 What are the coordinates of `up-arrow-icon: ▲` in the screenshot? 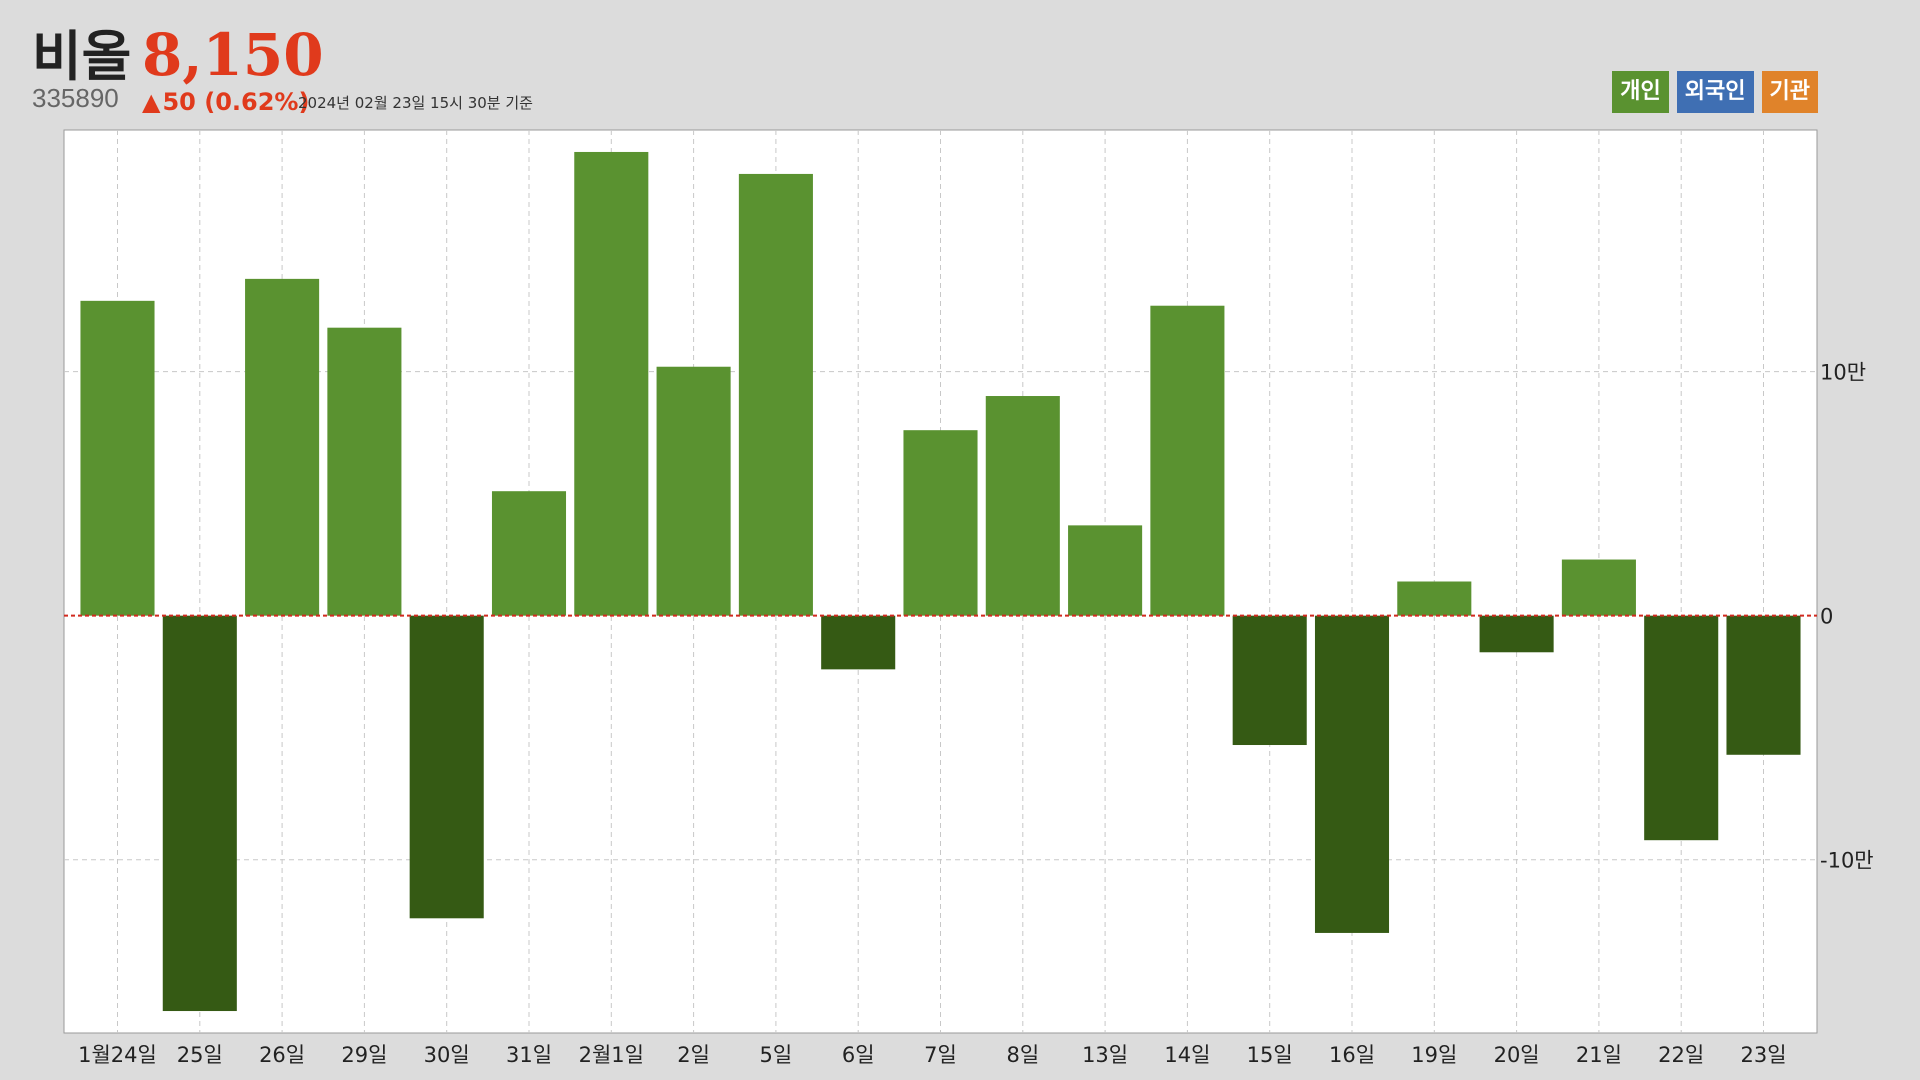 It's located at (151, 102).